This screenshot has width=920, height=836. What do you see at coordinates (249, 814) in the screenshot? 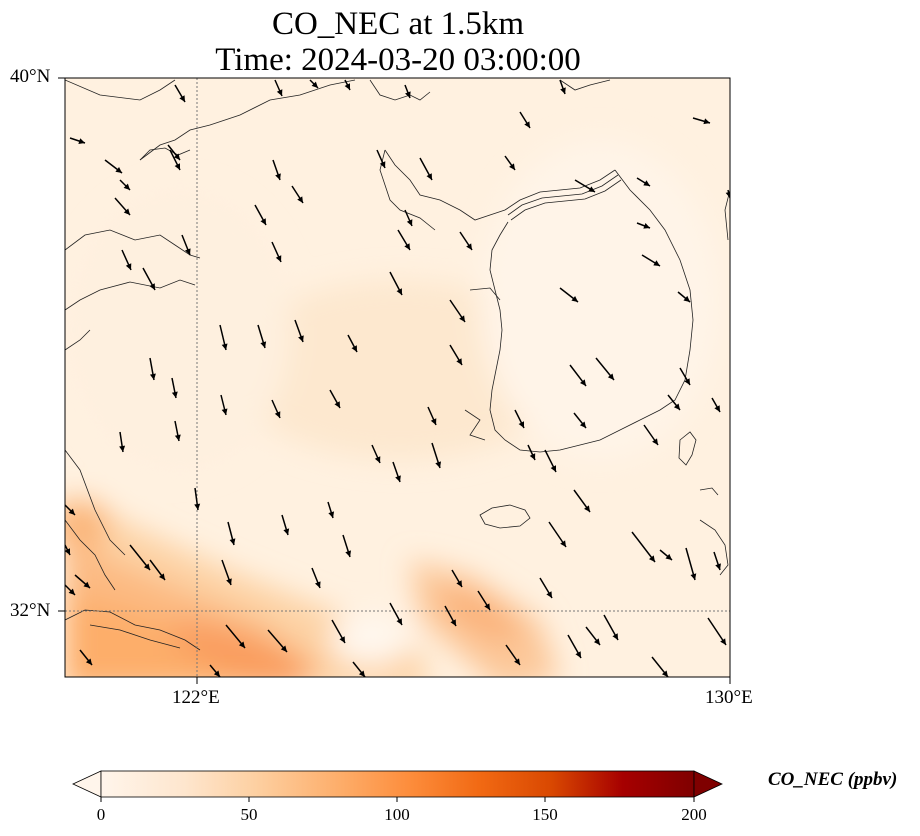
I see `colorbar-tick: 50` at bounding box center [249, 814].